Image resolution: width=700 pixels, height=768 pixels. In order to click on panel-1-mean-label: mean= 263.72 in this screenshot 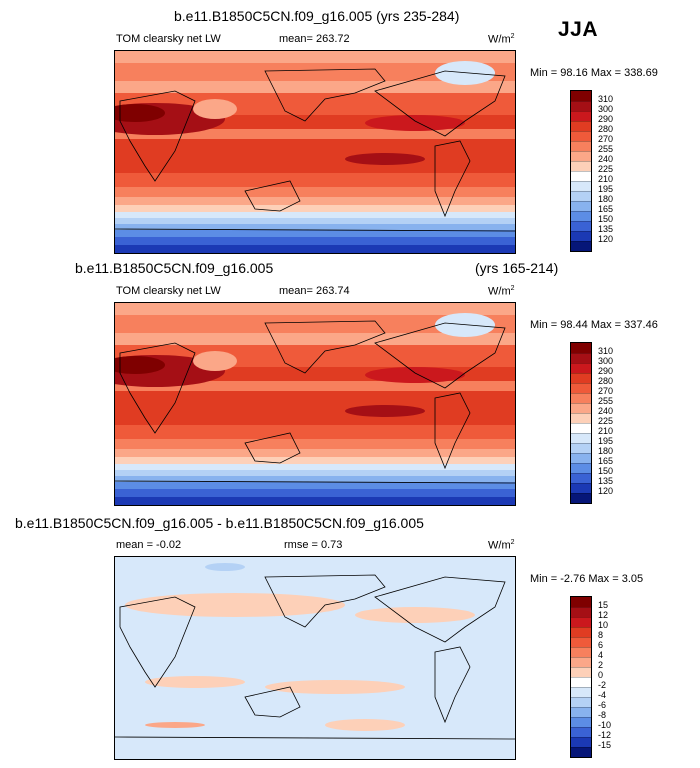, I will do `click(314, 39)`.